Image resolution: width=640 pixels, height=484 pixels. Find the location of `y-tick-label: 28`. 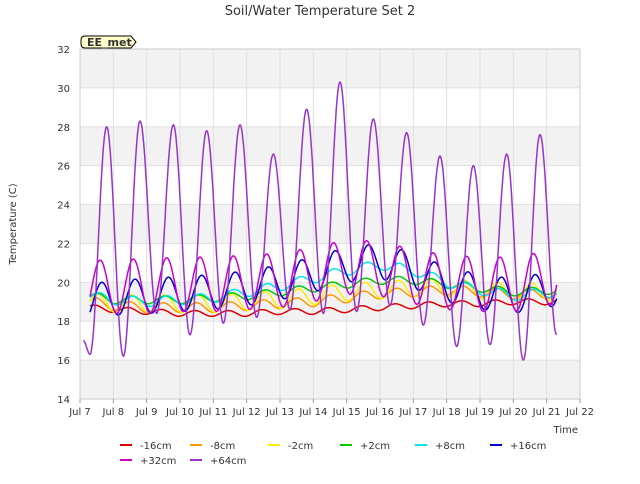

y-tick-label: 28 is located at coordinates (63, 128).